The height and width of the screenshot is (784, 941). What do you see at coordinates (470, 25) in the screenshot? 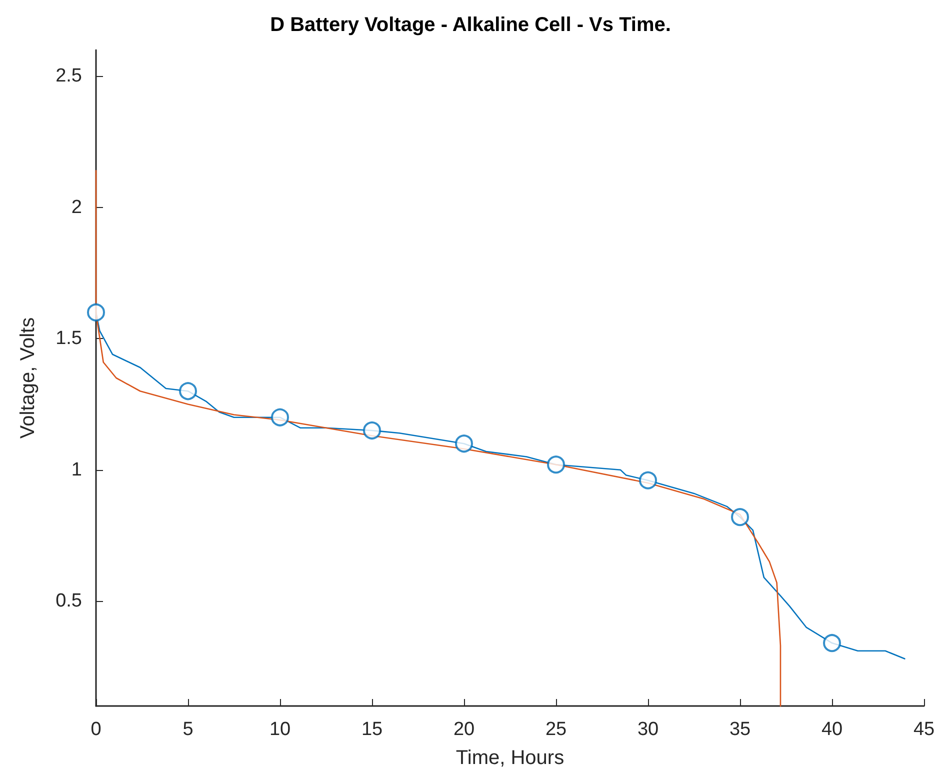
I see `chart-title: D Battery Voltage - Alkaline Cell - Vs Time.` at bounding box center [470, 25].